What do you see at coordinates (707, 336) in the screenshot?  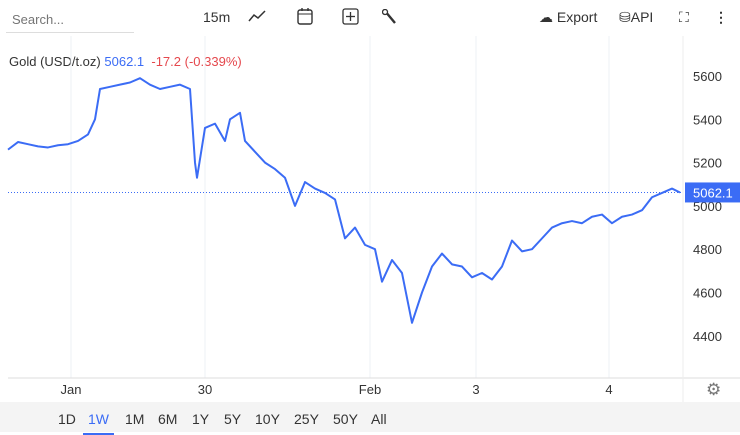 I see `y-tick-label: 4400` at bounding box center [707, 336].